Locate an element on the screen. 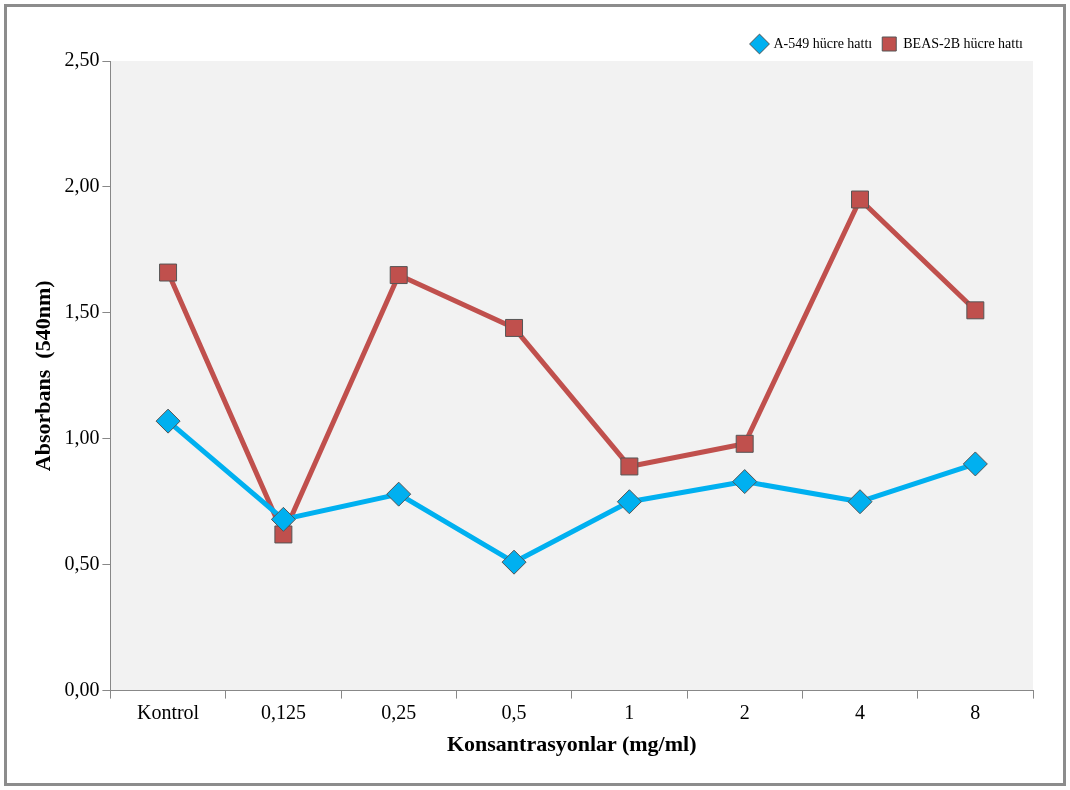 The width and height of the screenshot is (1070, 790). x-axis-title: Konsantrasyonlar (mg/ml) is located at coordinates (571, 744).